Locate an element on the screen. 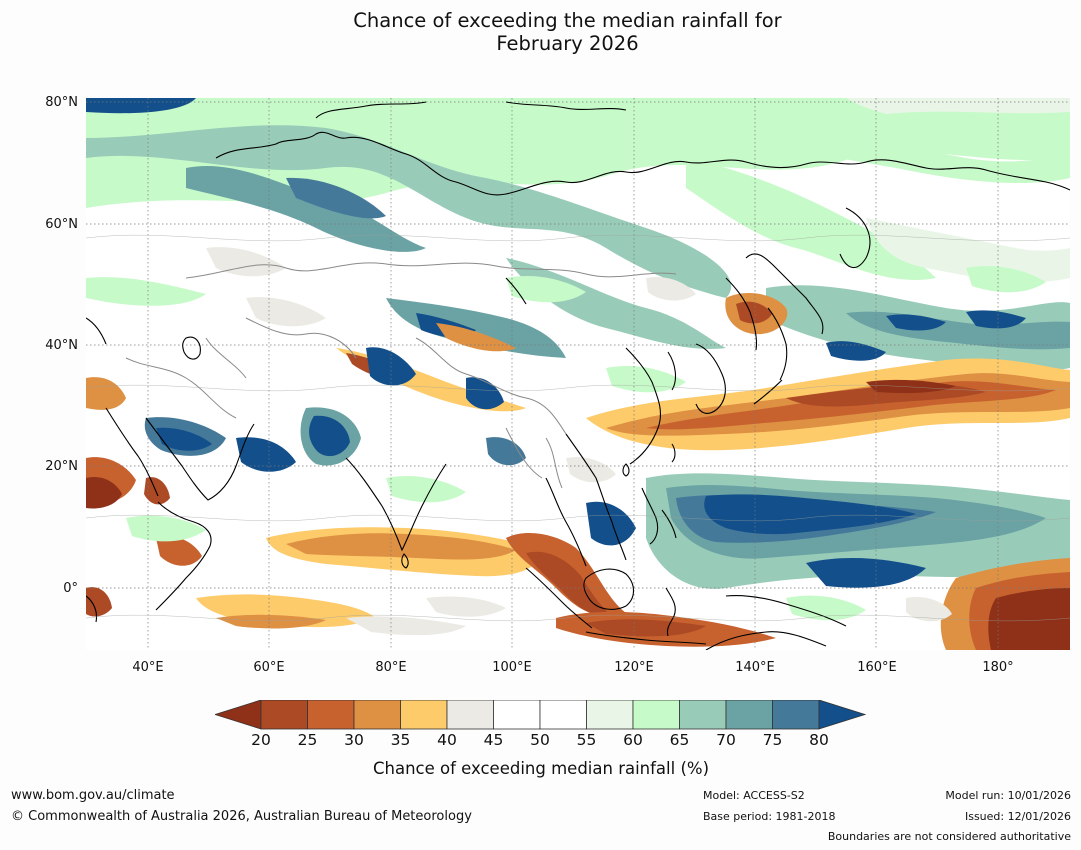 The width and height of the screenshot is (1081, 850). colorbar-tick-35: 35 is located at coordinates (400, 740).